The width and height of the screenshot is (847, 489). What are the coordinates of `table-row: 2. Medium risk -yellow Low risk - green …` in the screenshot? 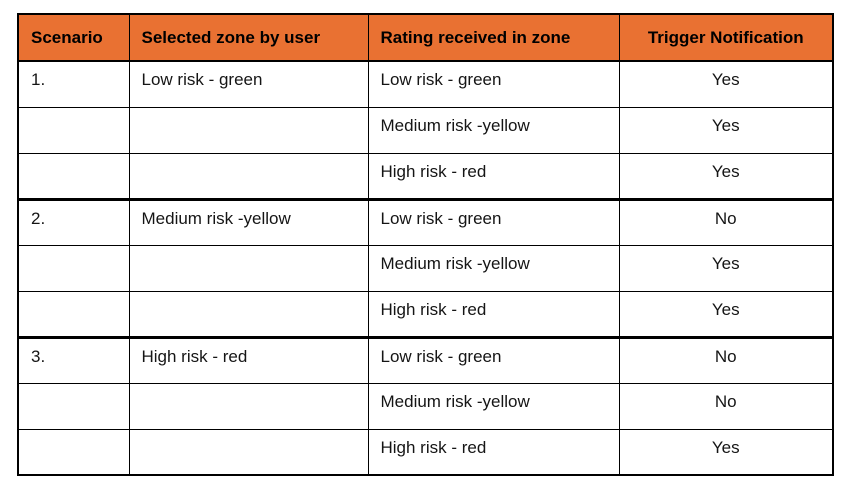 It's located at (425, 222).